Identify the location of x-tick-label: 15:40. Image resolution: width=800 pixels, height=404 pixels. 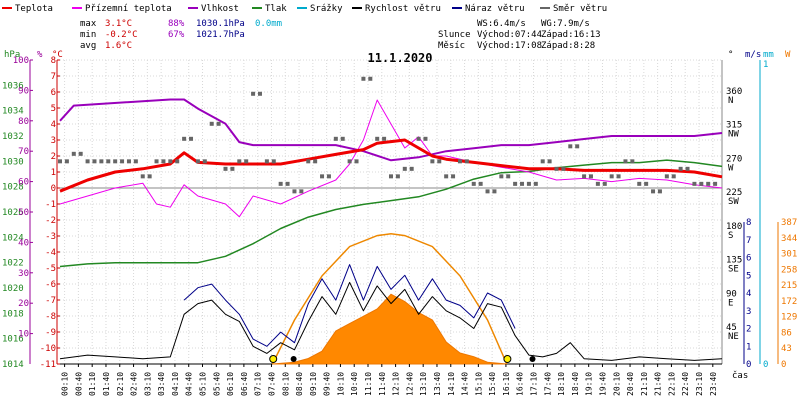
(492, 384).